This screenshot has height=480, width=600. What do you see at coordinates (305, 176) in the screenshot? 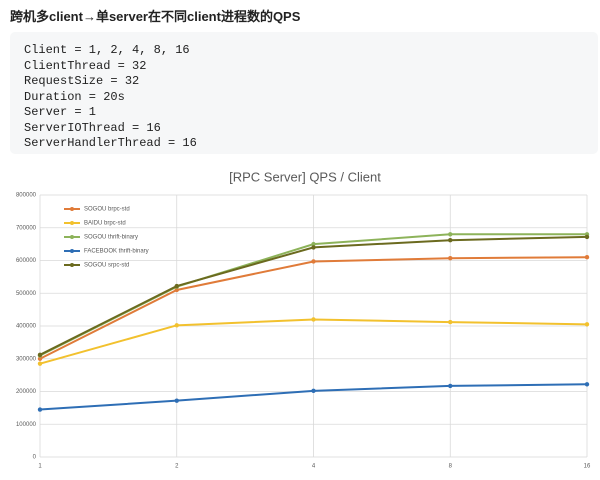
I see `chart-title: [RPC Server] QPS / Client` at bounding box center [305, 176].